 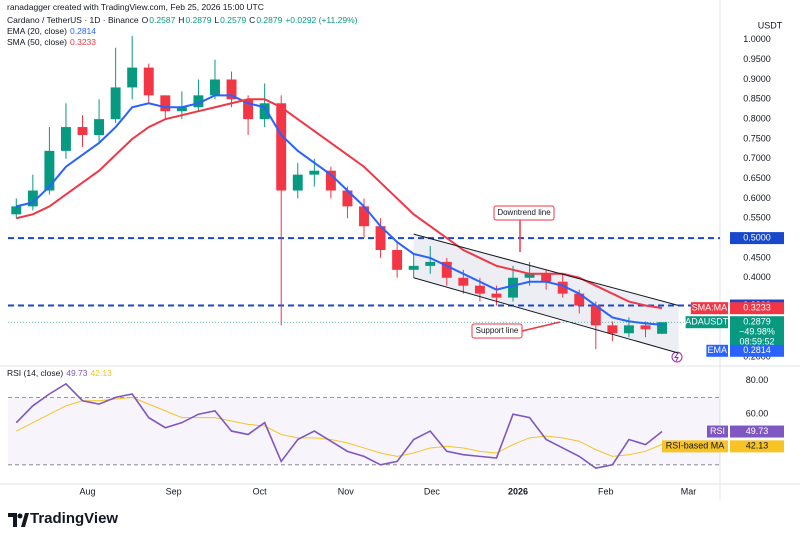 What do you see at coordinates (252, 20) in the screenshot?
I see `ohlc-key: C` at bounding box center [252, 20].